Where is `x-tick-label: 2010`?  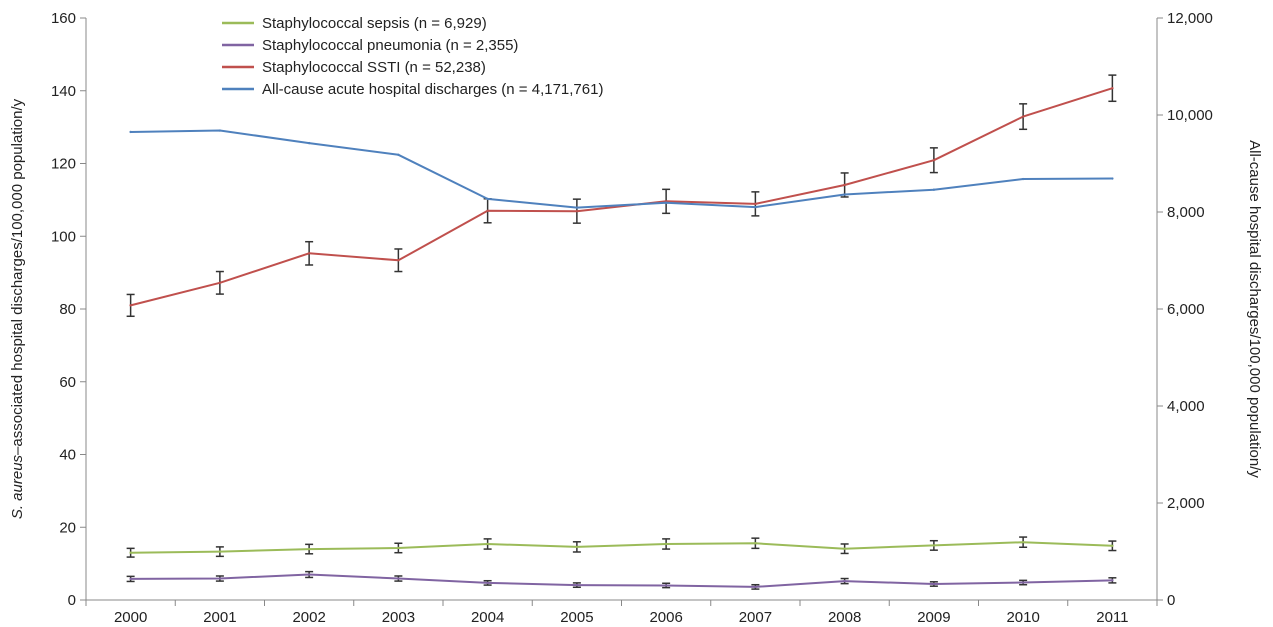
x-tick-label: 2010 is located at coordinates (1022, 617).